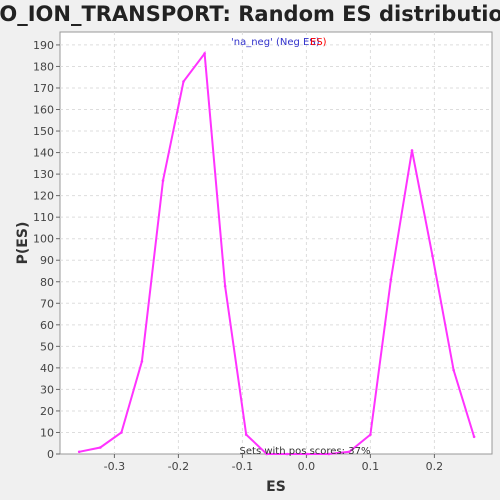  I want to click on y-tick-label: 150, so click(43, 131).